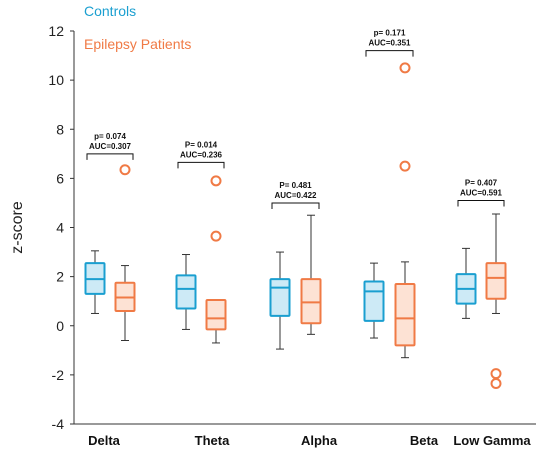 This screenshot has width=550, height=453. Describe the element at coordinates (319, 440) in the screenshot. I see `x-category-label: Alpha` at that location.